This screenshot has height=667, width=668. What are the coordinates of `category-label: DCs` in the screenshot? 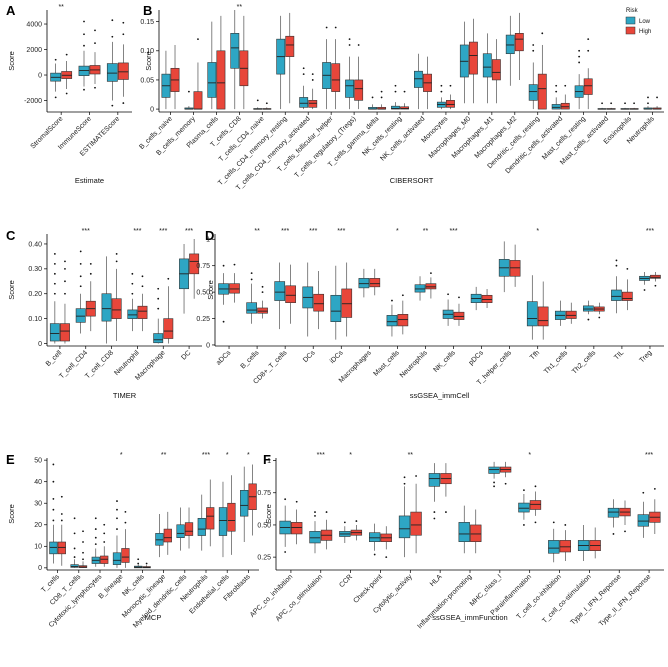 It's located at (309, 356).